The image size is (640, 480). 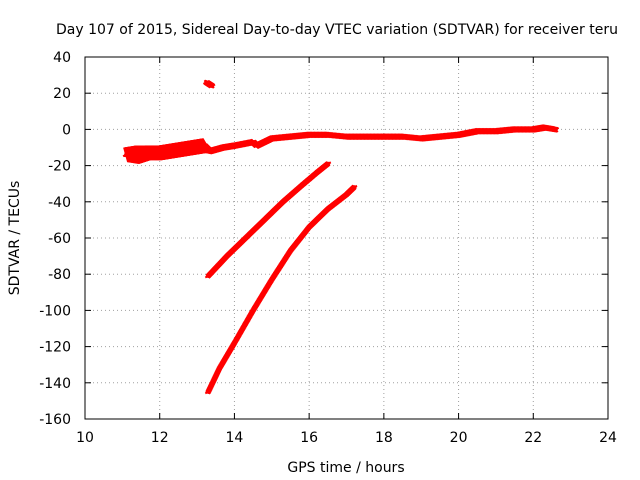 I want to click on y-tick-label: -140, so click(x=55, y=384).